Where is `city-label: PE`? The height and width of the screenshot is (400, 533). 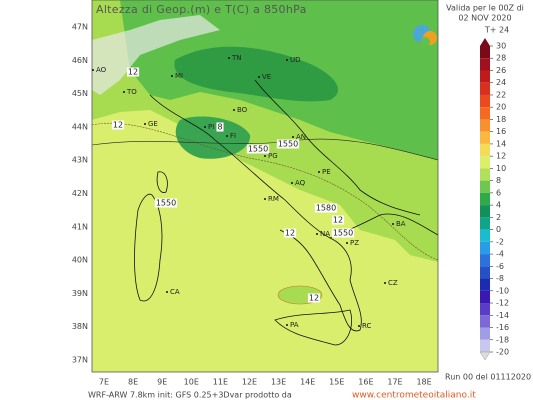
city-label: PE is located at coordinates (326, 172).